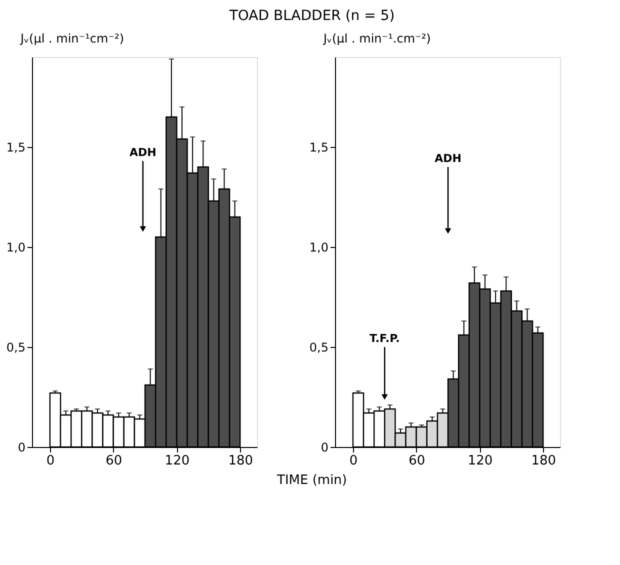 This screenshot has height=565, width=620. Describe the element at coordinates (376, 39) in the screenshot. I see `y-axis-title: Jᵥ(µl . min⁻¹.cm⁻²)` at that location.